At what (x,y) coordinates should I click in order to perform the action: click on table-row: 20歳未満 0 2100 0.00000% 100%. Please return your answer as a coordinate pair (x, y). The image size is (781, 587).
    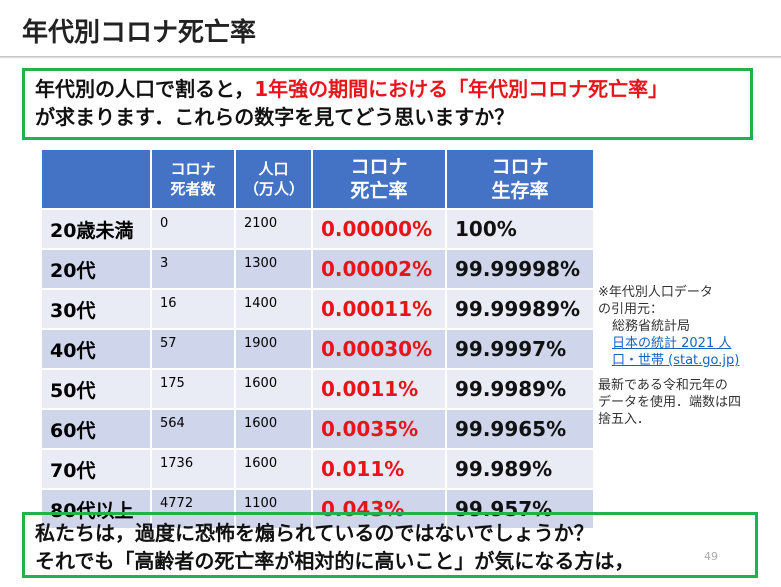
    Looking at the image, I should click on (317, 229).